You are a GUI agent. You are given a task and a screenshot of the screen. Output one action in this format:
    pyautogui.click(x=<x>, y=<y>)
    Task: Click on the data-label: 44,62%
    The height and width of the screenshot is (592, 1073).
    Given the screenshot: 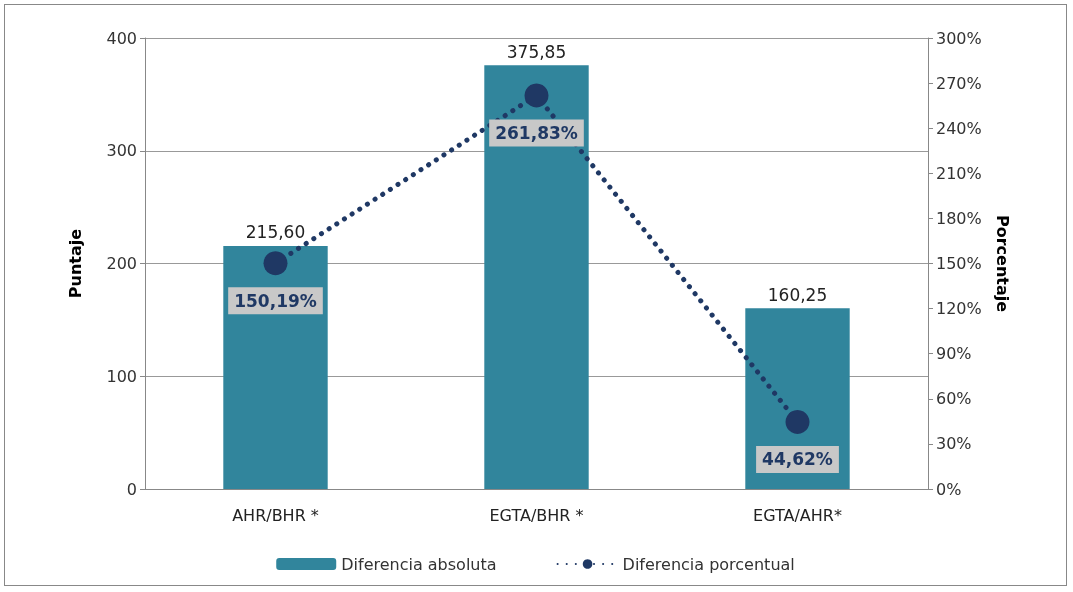 What is the action you would take?
    pyautogui.click(x=797, y=459)
    